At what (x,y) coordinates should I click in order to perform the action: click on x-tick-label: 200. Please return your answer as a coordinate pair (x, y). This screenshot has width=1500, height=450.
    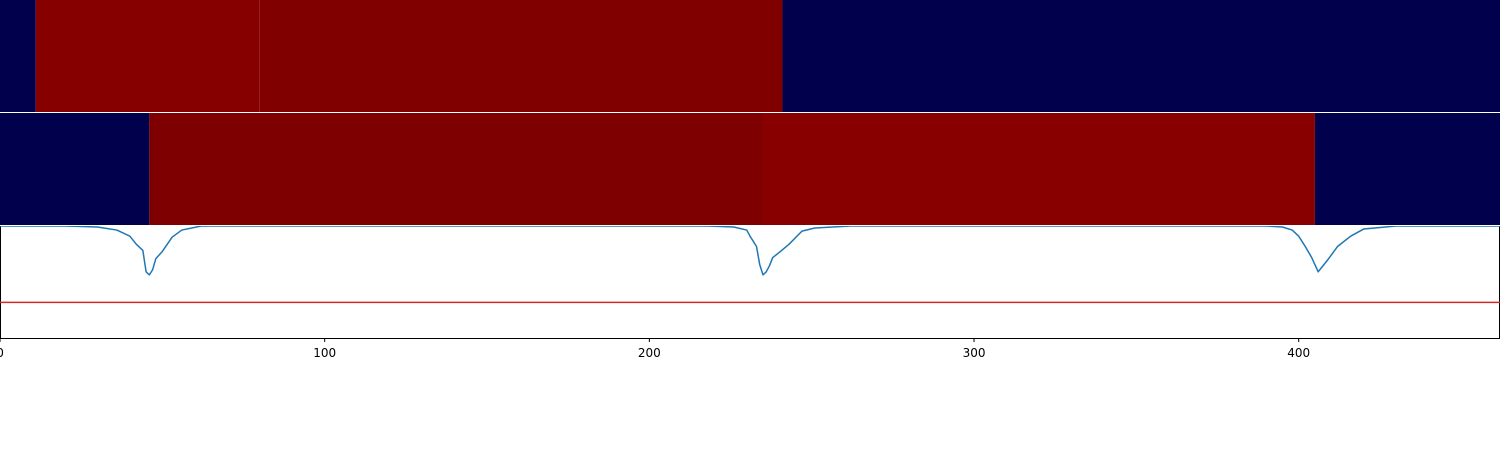
    Looking at the image, I should click on (649, 353).